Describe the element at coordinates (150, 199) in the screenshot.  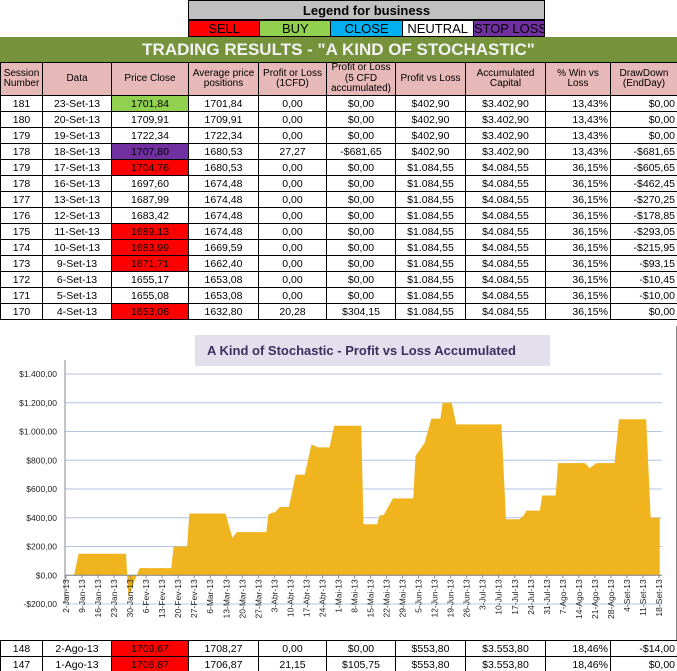
I see `cell-price-close: 1687,99` at that location.